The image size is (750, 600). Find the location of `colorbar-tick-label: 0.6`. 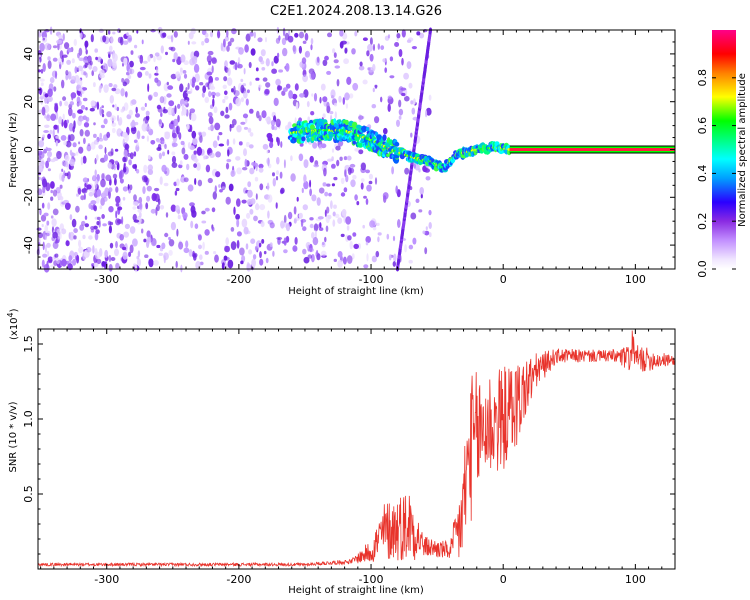

colorbar-tick-label: 0.6 is located at coordinates (702, 126).